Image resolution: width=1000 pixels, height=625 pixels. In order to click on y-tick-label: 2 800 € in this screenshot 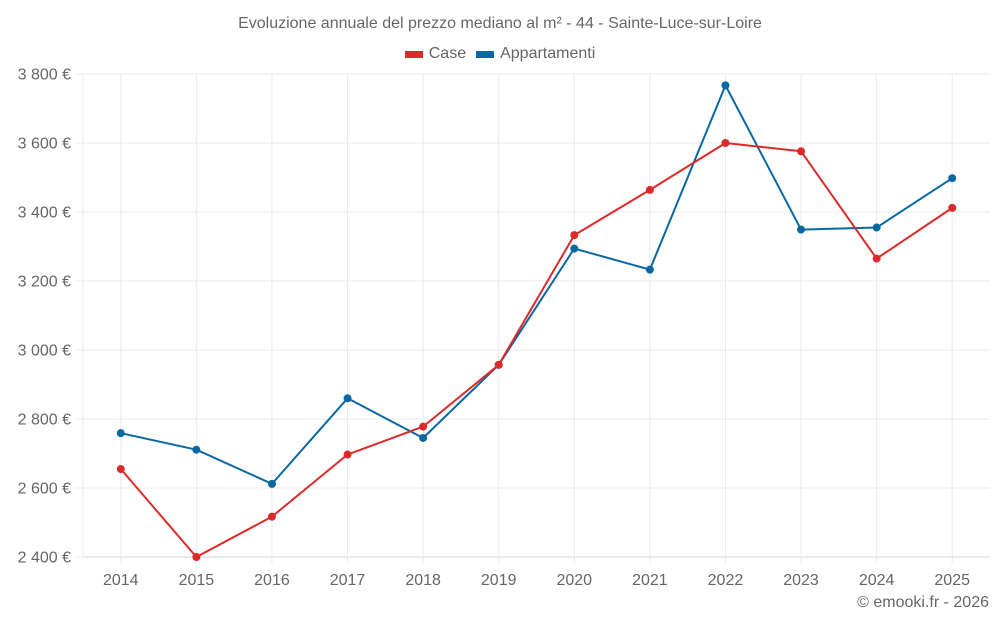, I will do `click(44, 420)`.